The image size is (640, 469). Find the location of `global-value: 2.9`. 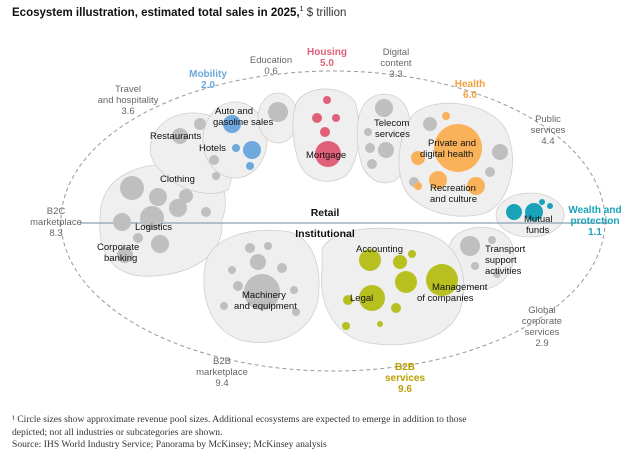

global-value: 2.9 is located at coordinates (541, 343).